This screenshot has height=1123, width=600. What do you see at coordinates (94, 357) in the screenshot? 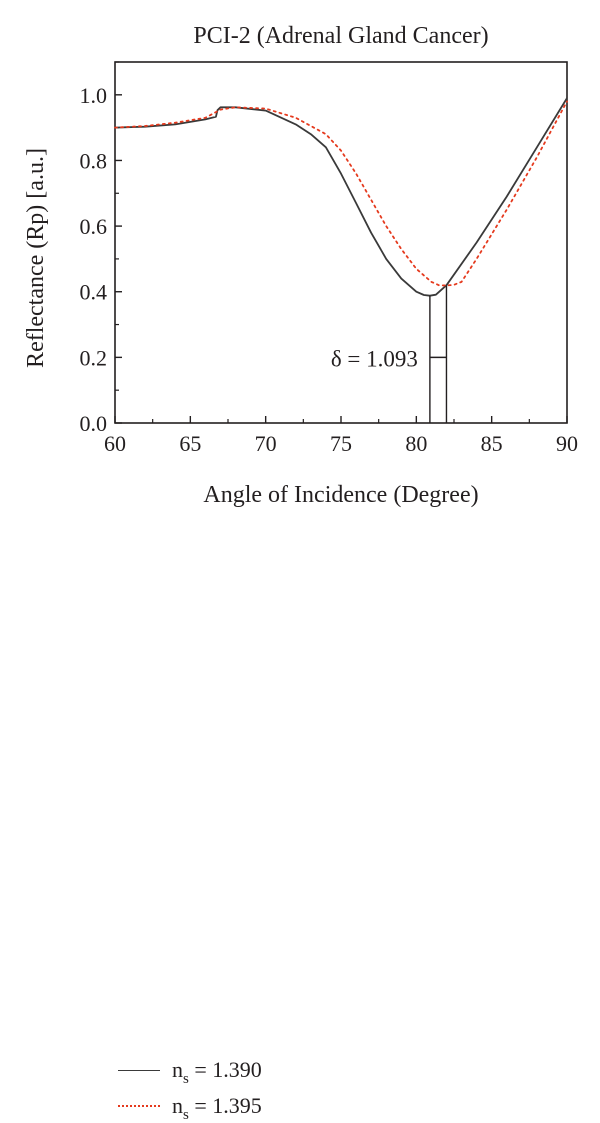
I see `y-tick-label: 0.2` at bounding box center [94, 357].